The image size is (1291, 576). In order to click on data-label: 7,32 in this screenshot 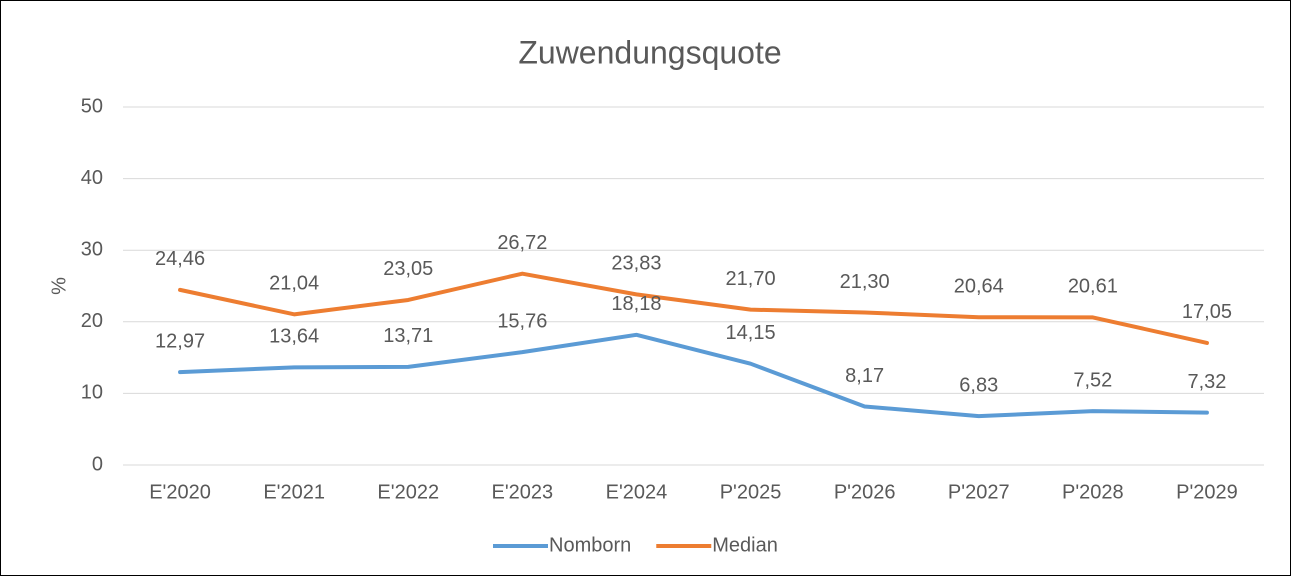, I will do `click(1206, 382)`.